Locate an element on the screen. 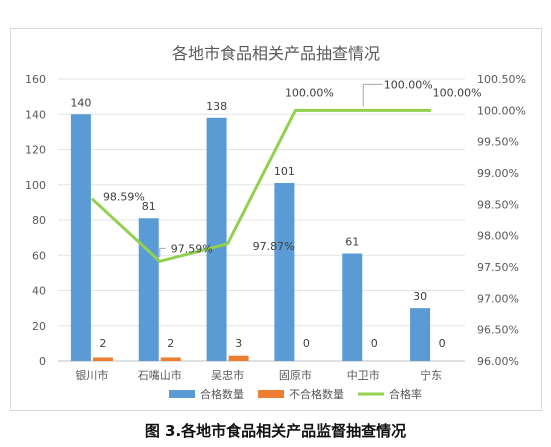 The width and height of the screenshot is (551, 447). legend-label: 合格率 is located at coordinates (405, 394).